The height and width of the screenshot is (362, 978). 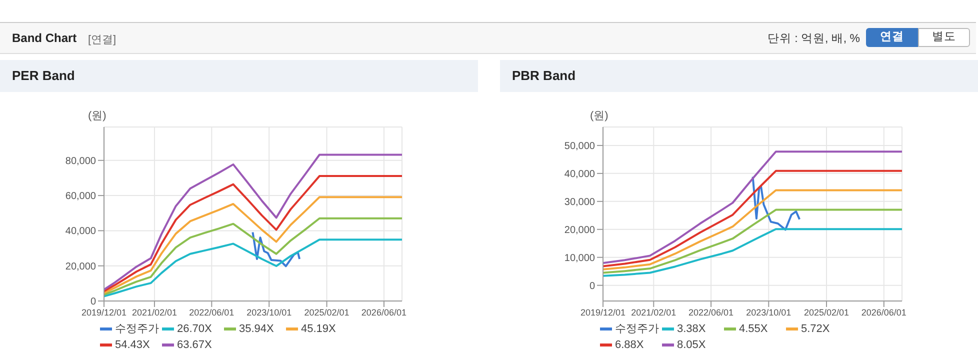 I want to click on y-tick-label: 10,000, so click(x=580, y=258).